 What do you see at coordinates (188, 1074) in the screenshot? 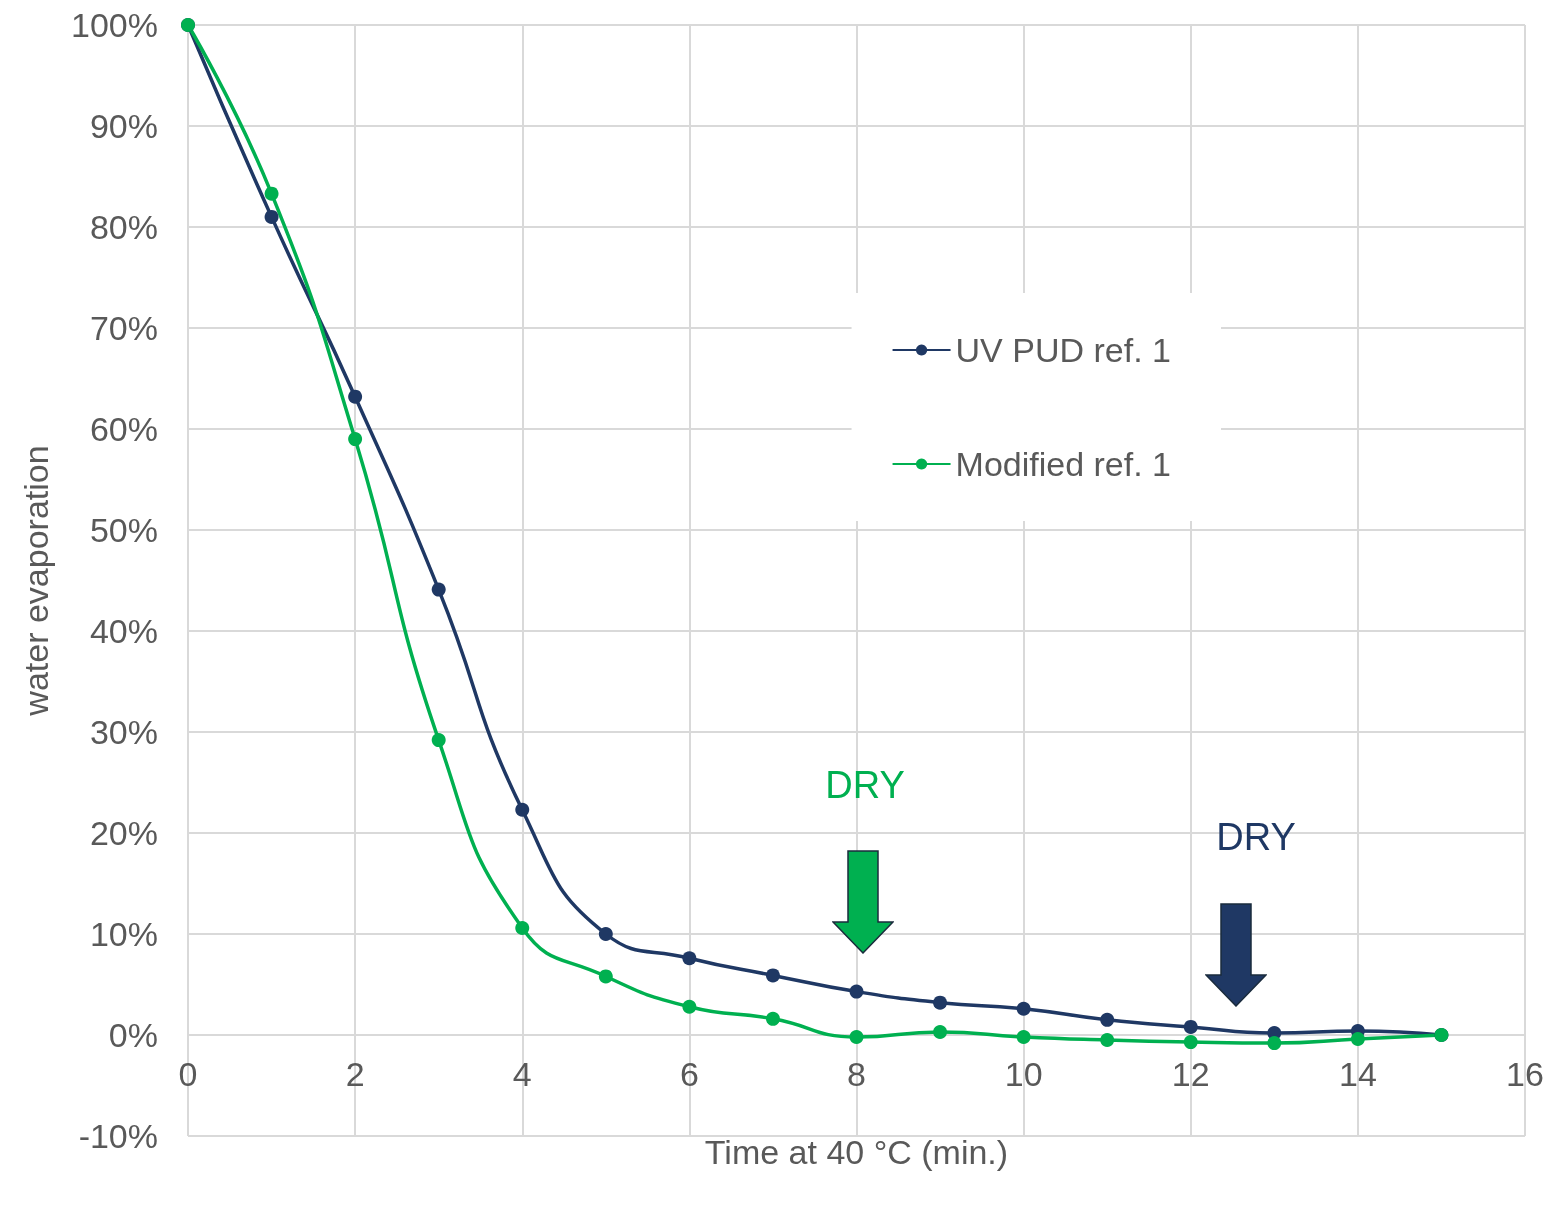
I see `x-tick-label: 0` at bounding box center [188, 1074].